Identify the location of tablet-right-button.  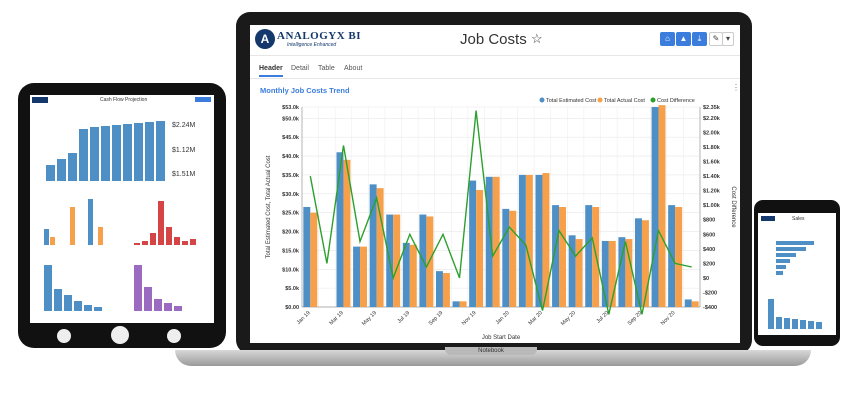
(174, 336).